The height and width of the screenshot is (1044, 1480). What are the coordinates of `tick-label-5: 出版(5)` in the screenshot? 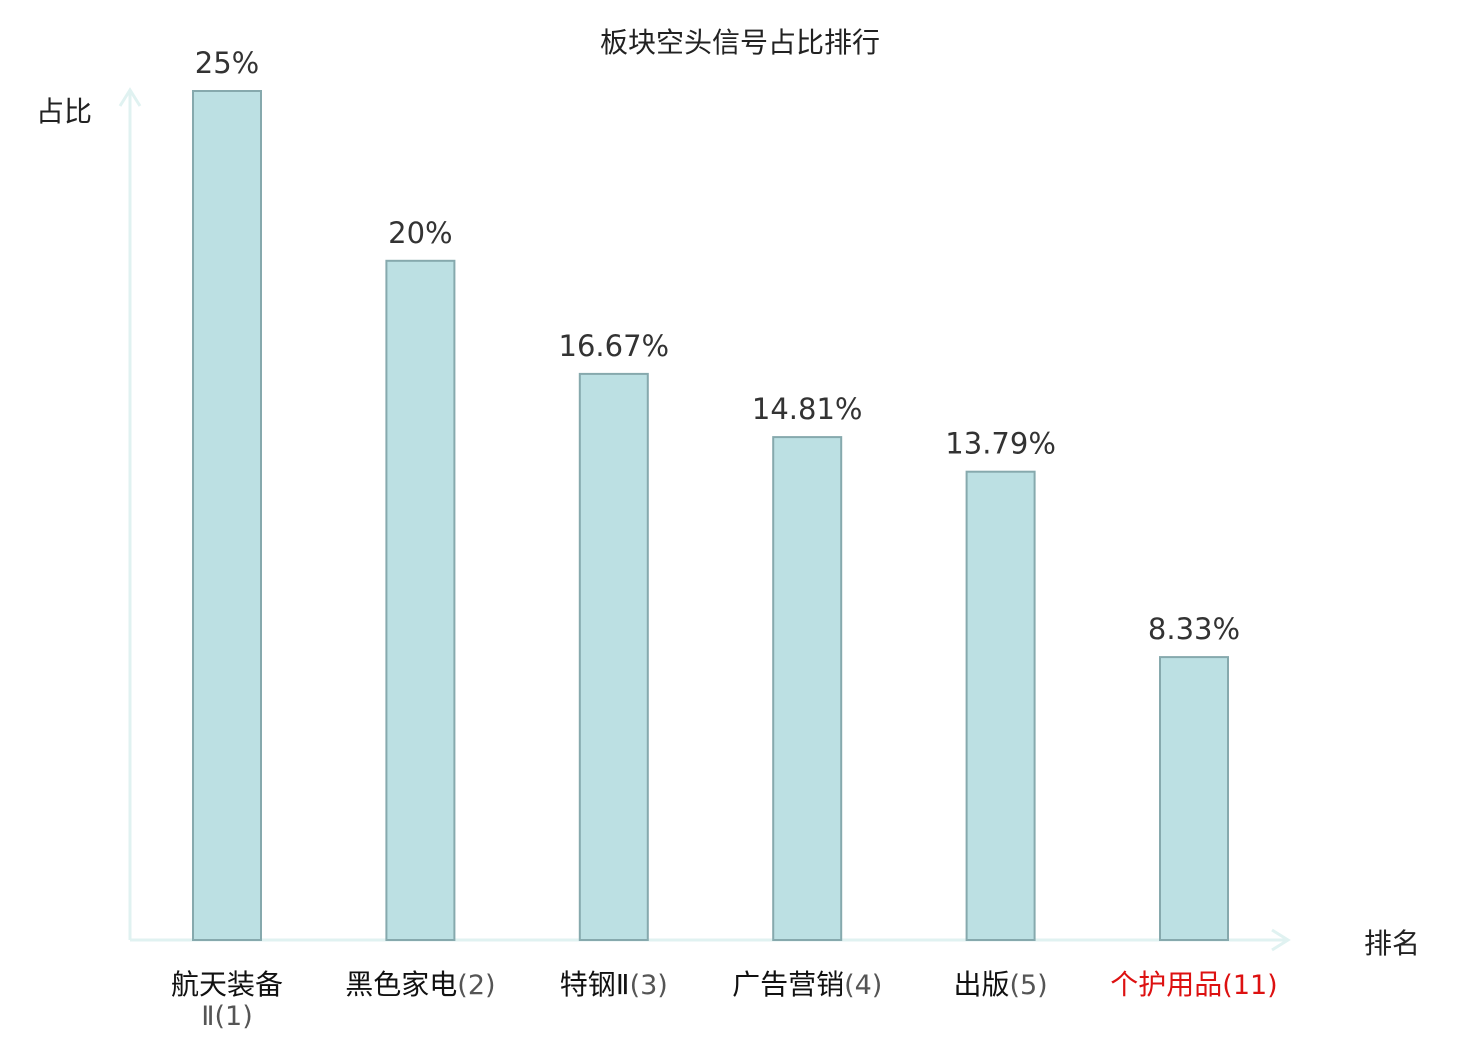 It's located at (1000, 984).